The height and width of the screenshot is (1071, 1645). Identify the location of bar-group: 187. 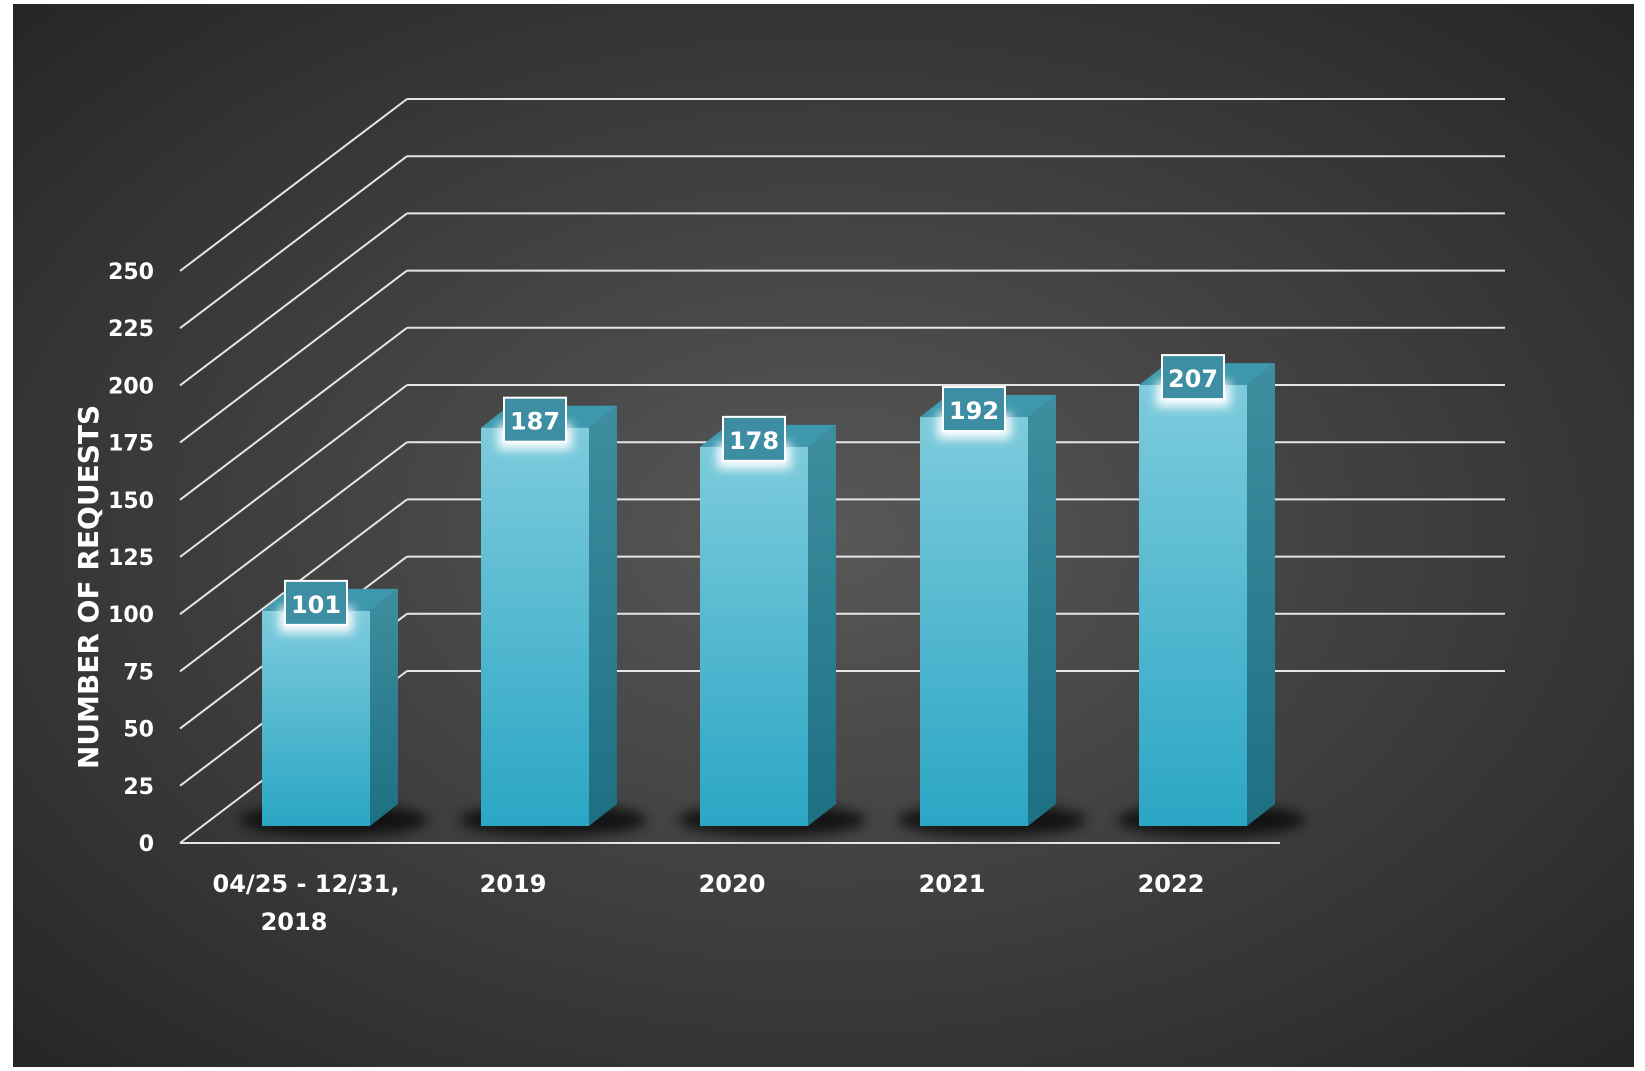
(553, 616).